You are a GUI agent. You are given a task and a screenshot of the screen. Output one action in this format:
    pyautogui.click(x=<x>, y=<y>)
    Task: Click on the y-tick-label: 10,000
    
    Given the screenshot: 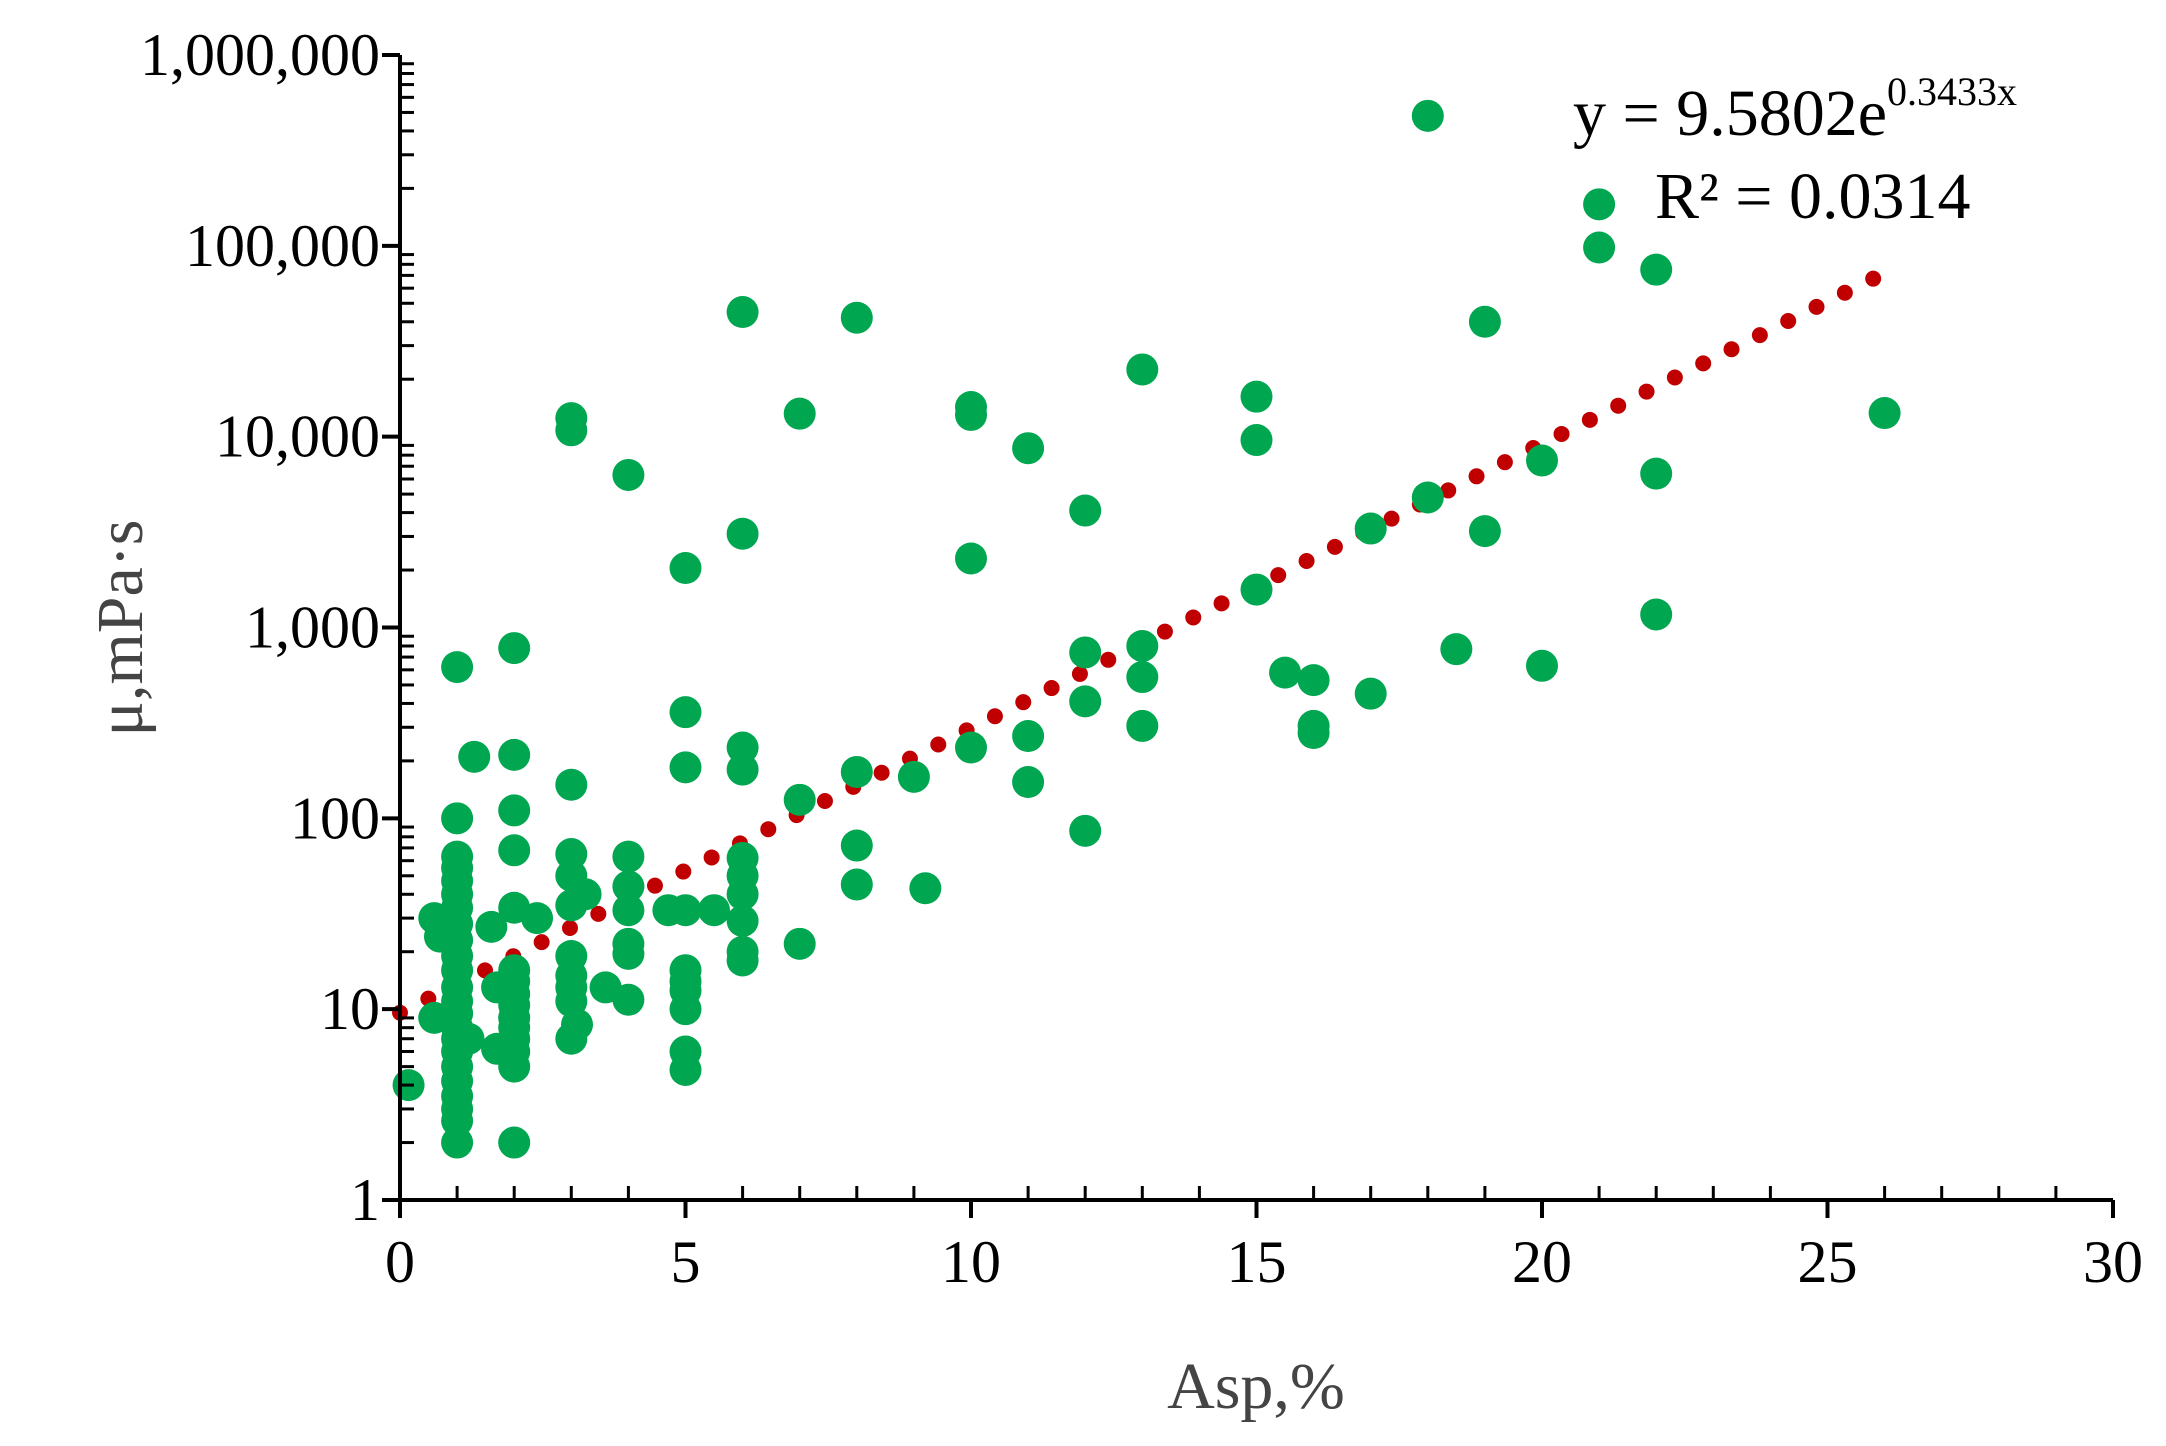 What is the action you would take?
    pyautogui.click(x=297, y=437)
    